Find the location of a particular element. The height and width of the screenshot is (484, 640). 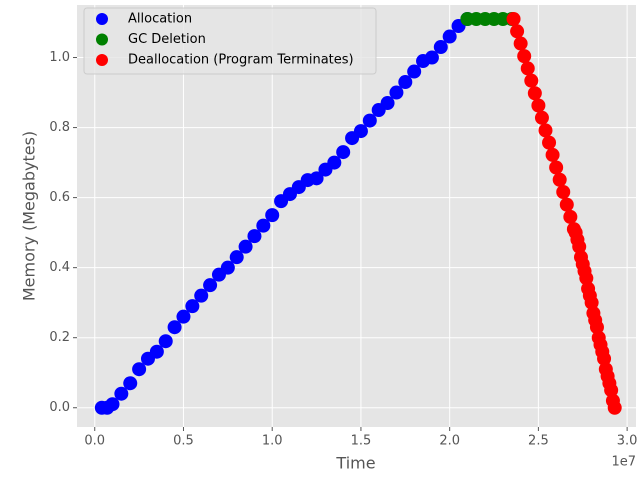

legend-label: GC Deletion is located at coordinates (167, 39).